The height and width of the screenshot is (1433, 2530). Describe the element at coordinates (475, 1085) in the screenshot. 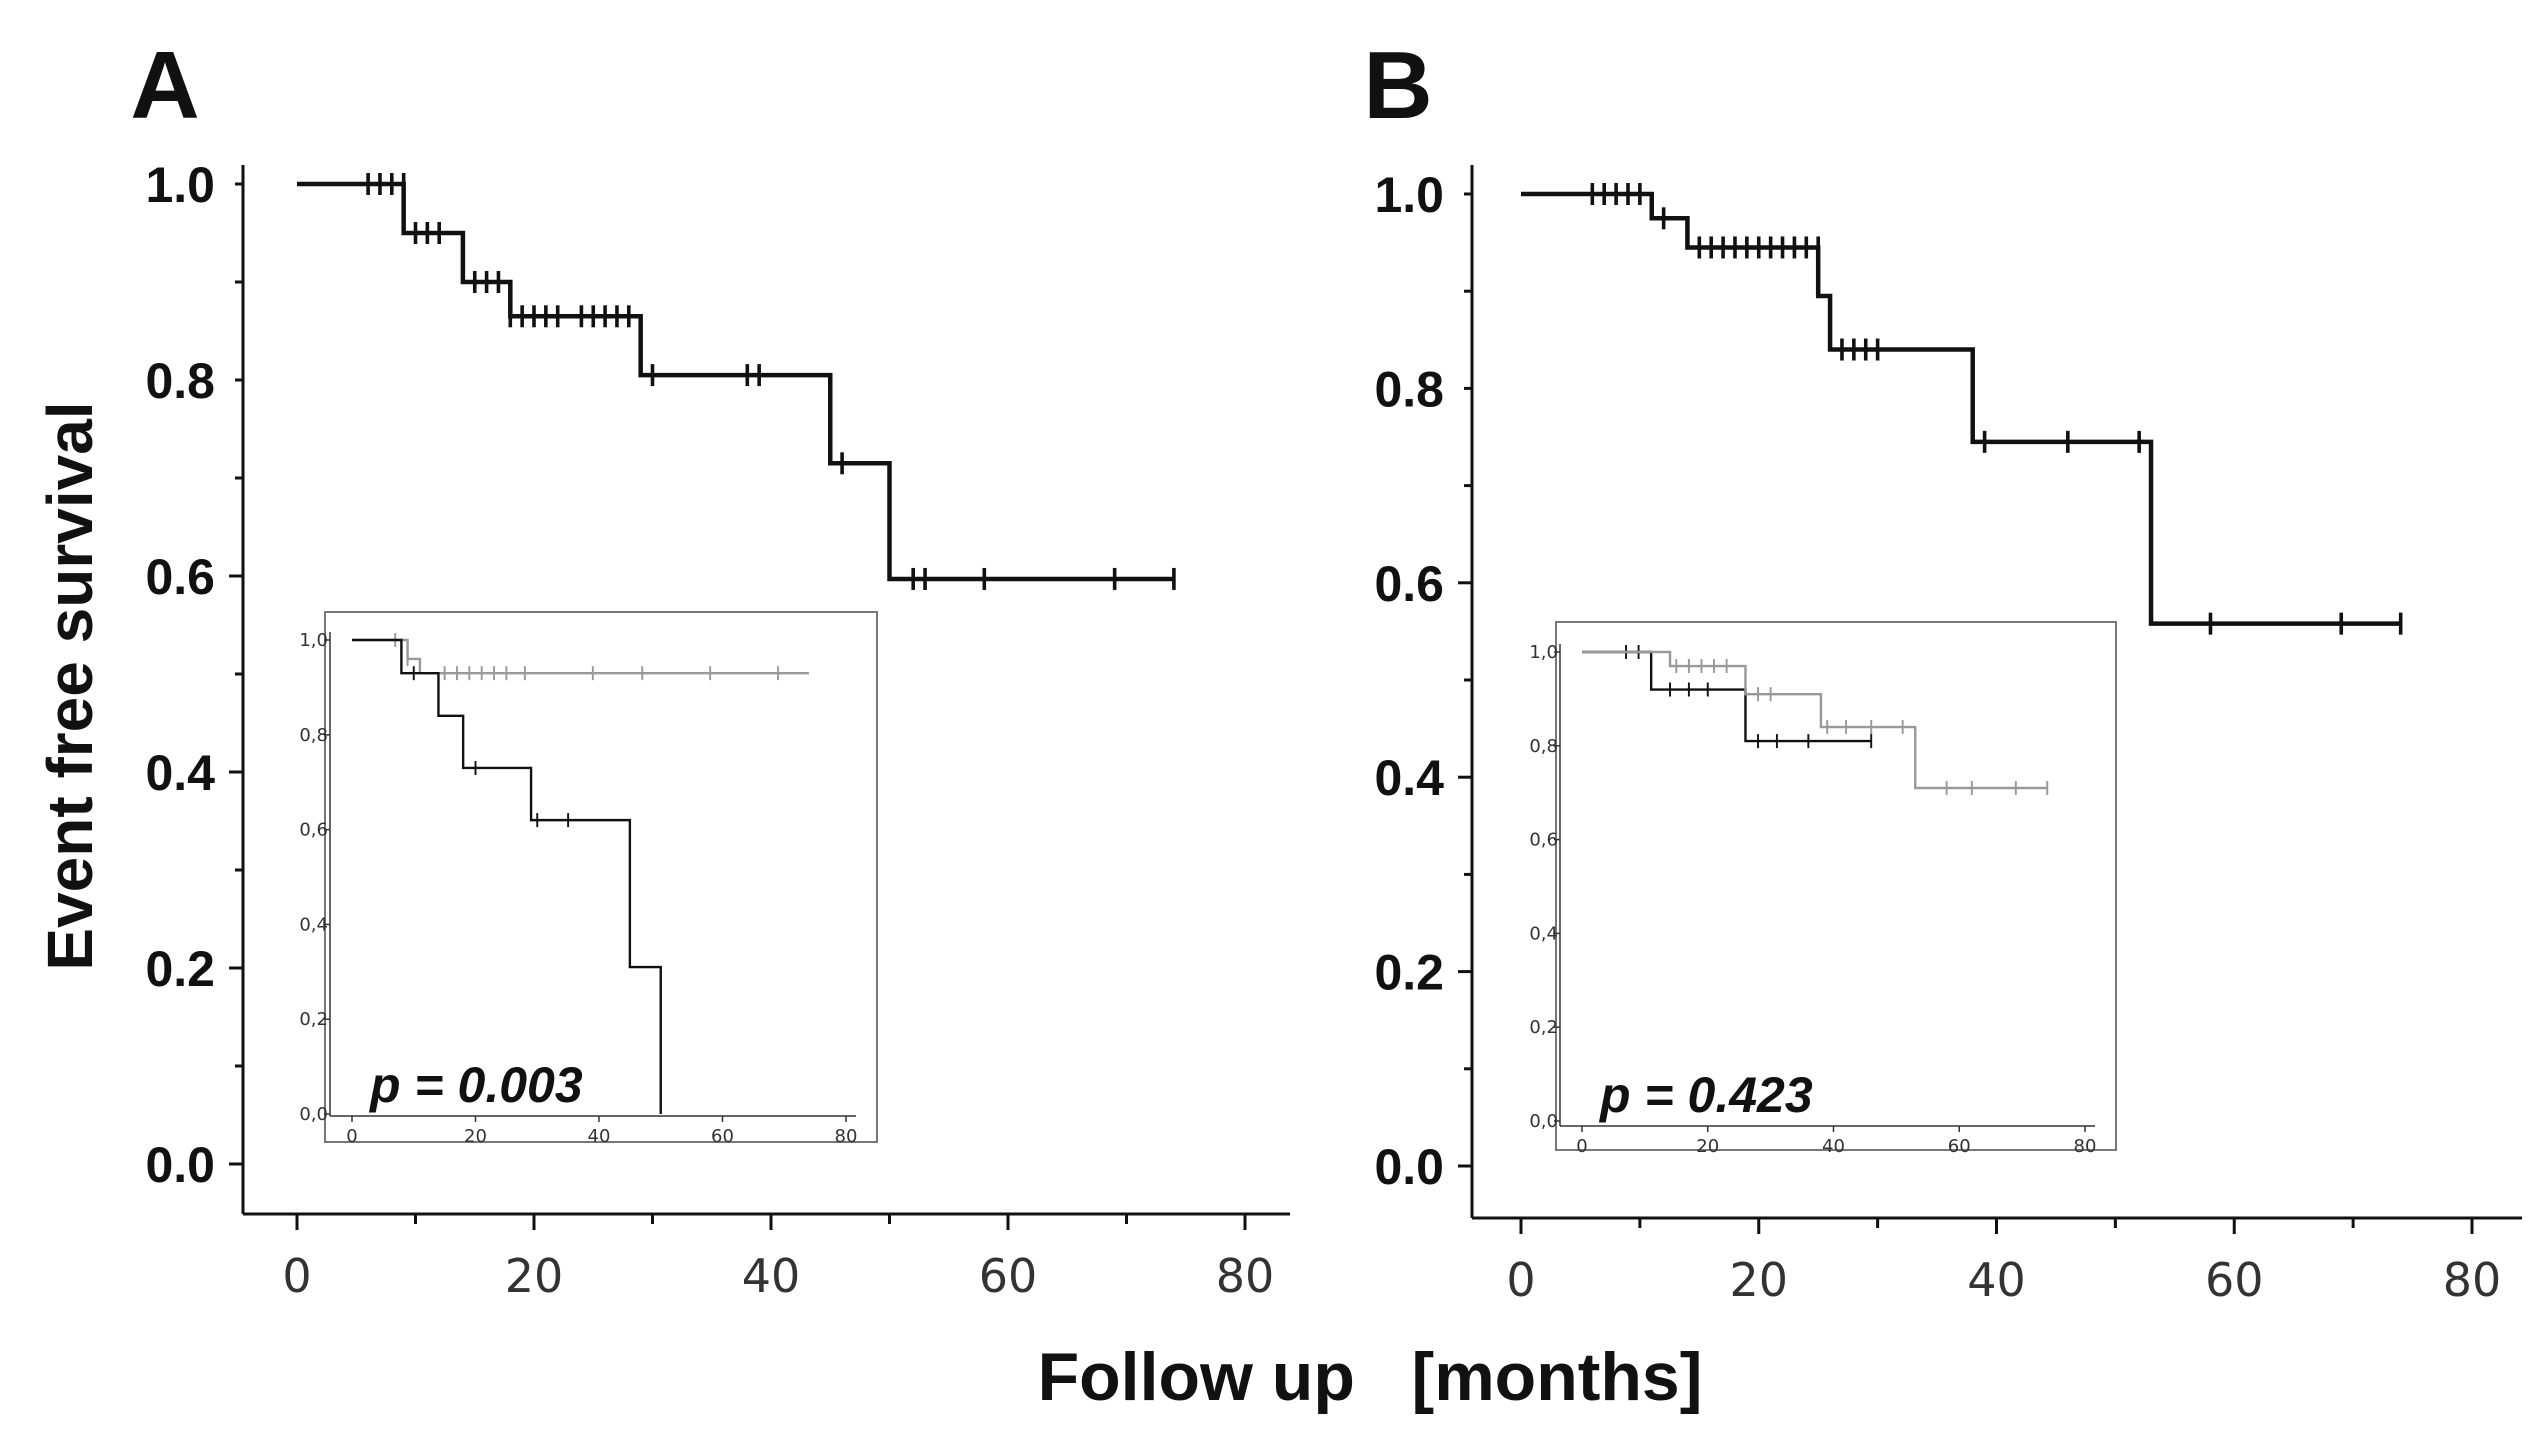

I see `p-value-annotation: p = 0.003` at that location.